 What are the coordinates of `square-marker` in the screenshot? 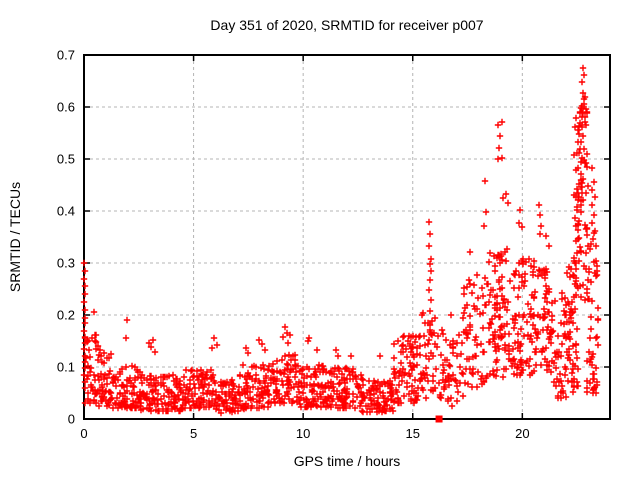 It's located at (439, 419).